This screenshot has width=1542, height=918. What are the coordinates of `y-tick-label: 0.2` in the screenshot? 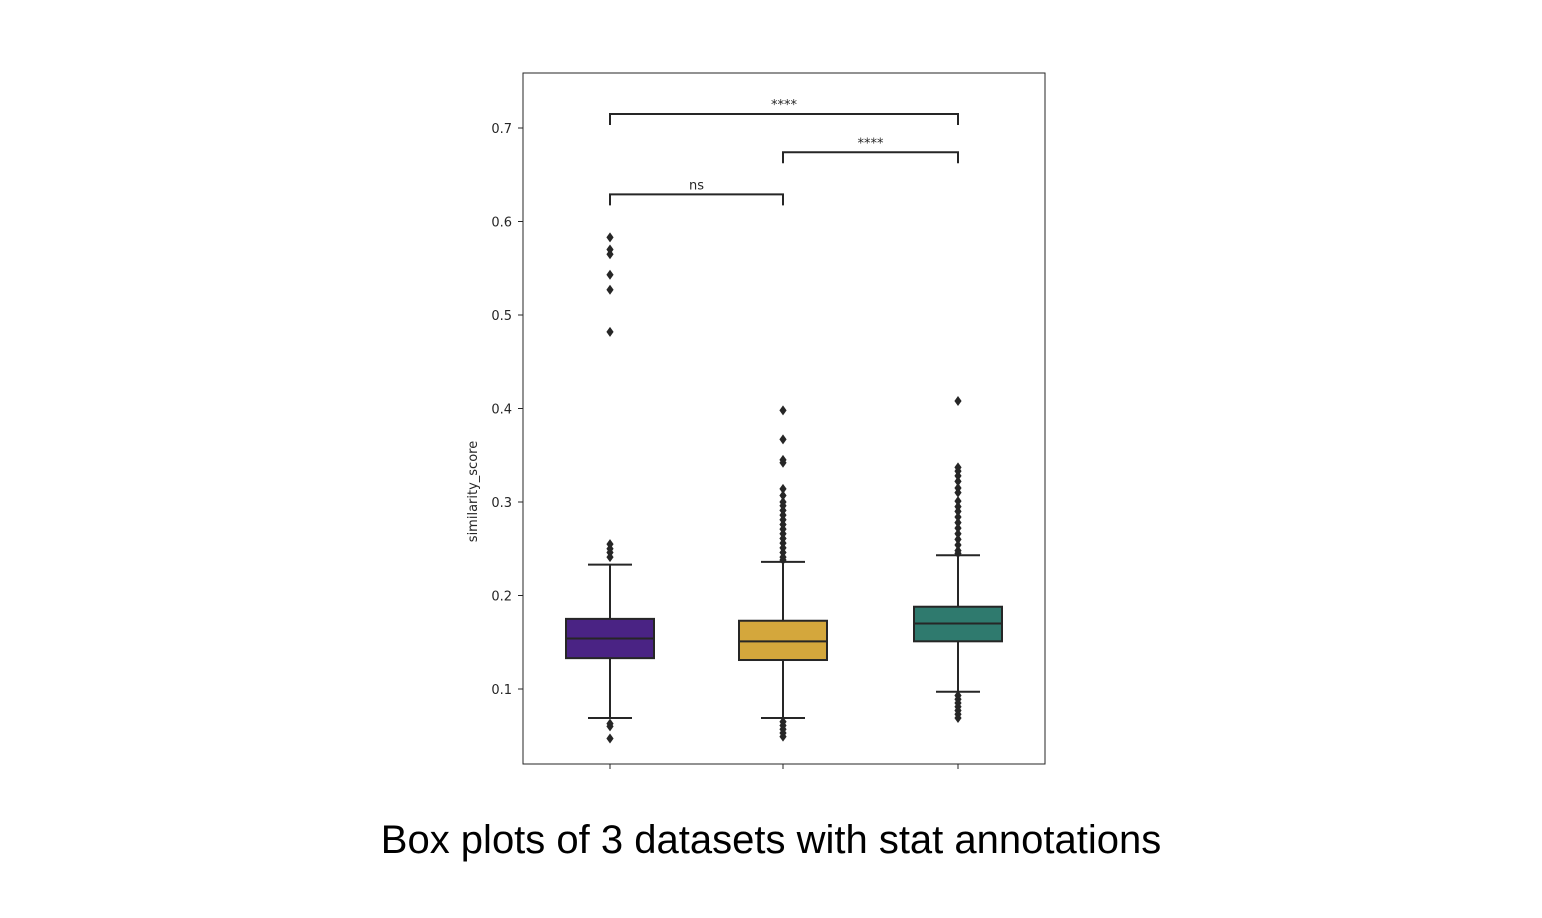 It's located at (501, 597).